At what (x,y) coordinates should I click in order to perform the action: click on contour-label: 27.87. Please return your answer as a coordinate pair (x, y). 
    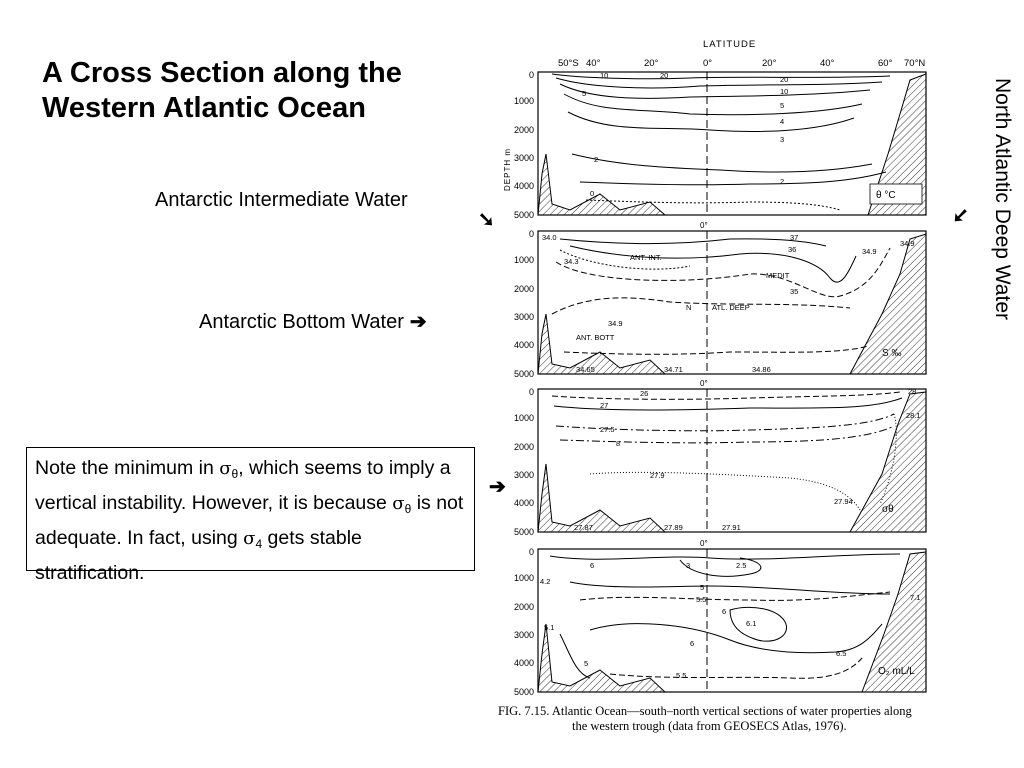
    Looking at the image, I should click on (583, 527).